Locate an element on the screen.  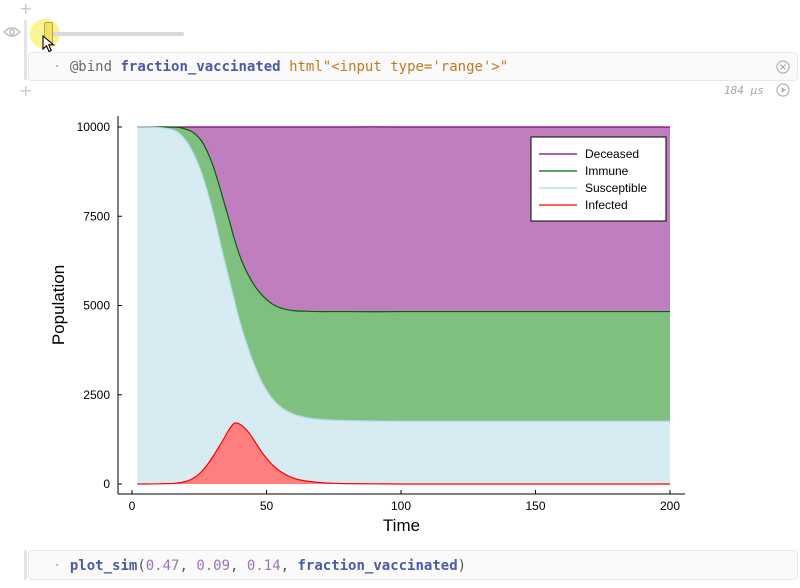
run-icon is located at coordinates (783, 90).